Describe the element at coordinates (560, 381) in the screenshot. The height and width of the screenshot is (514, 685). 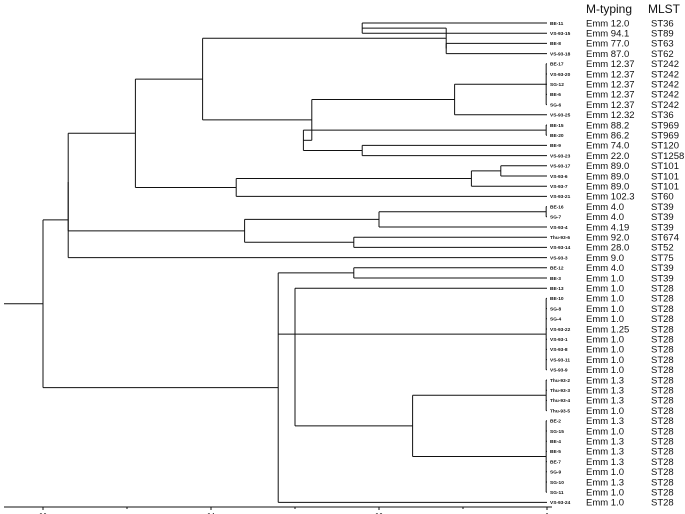
I see `leaf-label: Thu-93-2` at that location.